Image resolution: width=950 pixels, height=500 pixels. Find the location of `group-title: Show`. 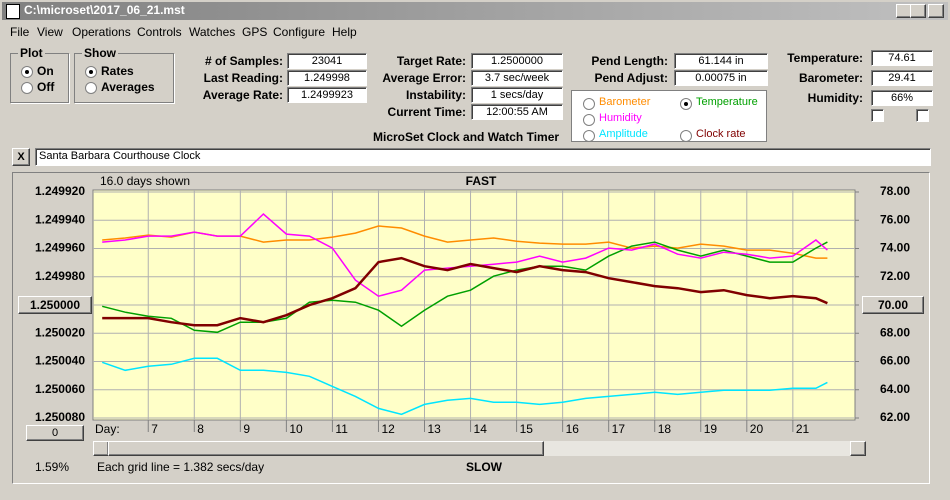

group-title: Show is located at coordinates (100, 53).